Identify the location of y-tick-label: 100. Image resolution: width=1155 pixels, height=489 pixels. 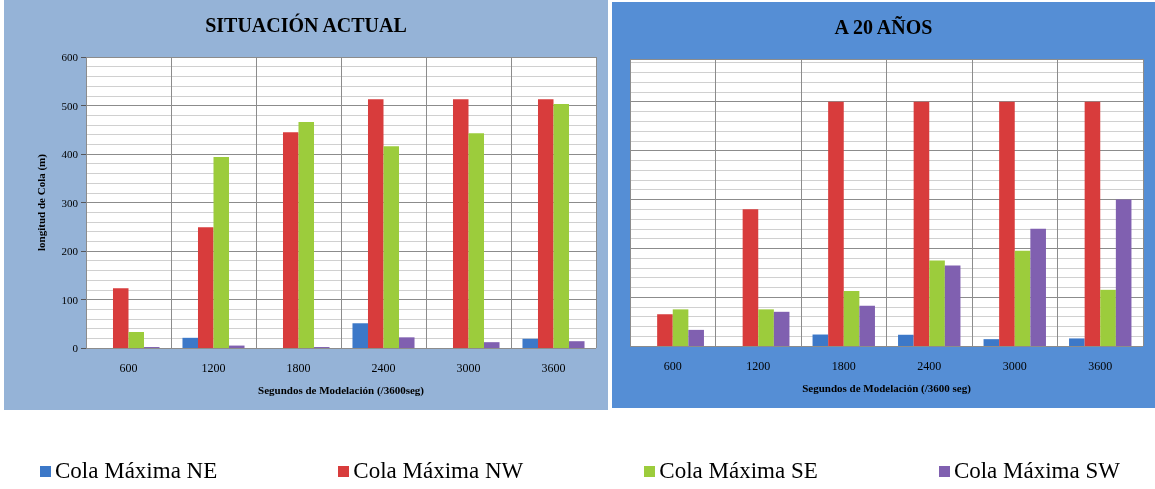
(70, 299).